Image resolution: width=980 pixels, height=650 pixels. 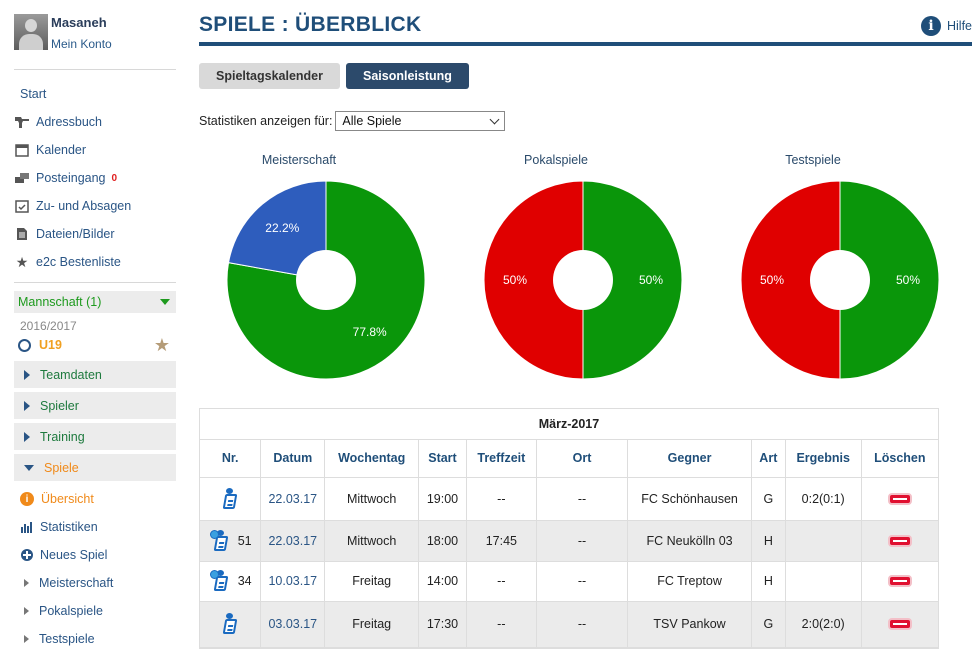 What do you see at coordinates (31, 32) in the screenshot?
I see `avatar` at bounding box center [31, 32].